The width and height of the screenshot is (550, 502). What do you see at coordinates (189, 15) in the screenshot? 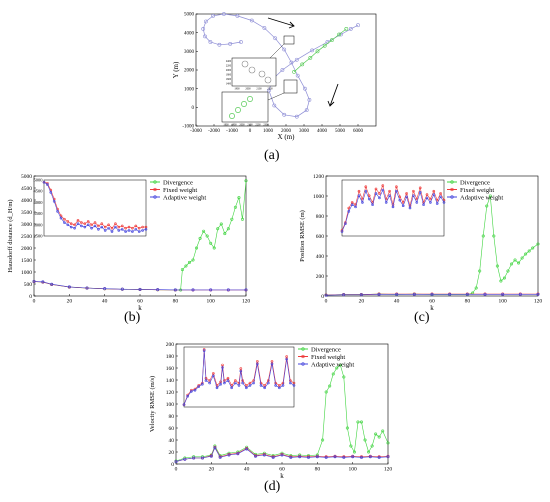
I see `a-ytick-label: 5000` at bounding box center [189, 15].